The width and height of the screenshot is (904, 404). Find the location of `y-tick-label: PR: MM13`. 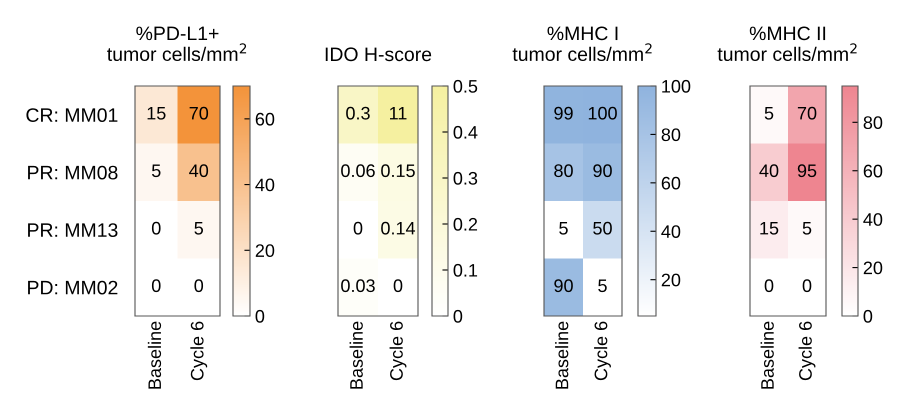

y-tick-label: PR: MM13 is located at coordinates (73, 230).